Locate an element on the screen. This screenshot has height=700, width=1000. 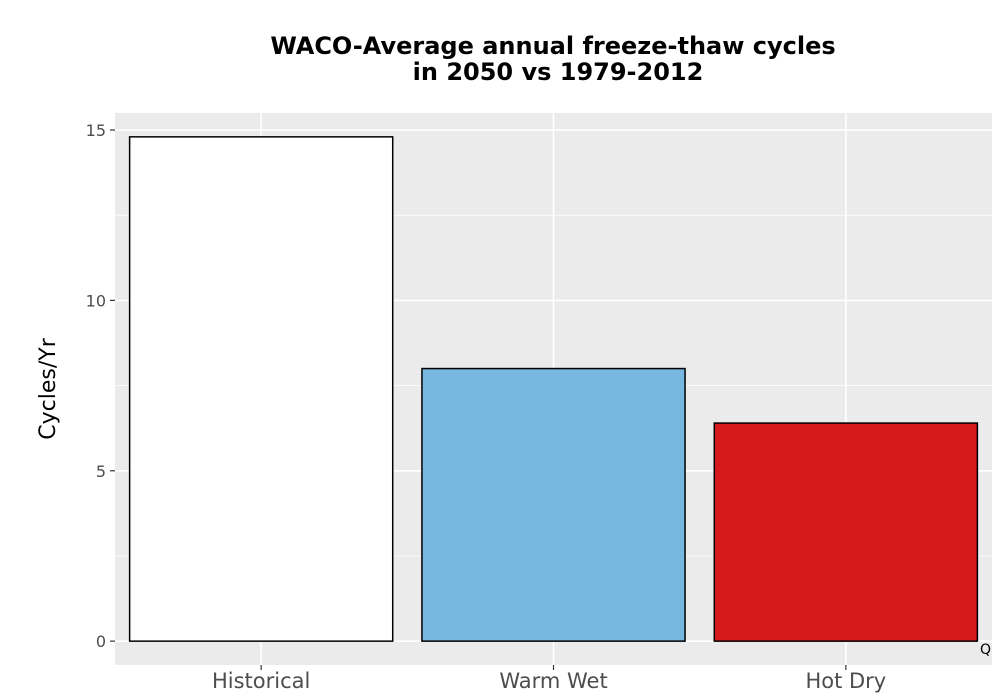
x-axis: Historical Warm Wet Hot Dry is located at coordinates (549, 679).